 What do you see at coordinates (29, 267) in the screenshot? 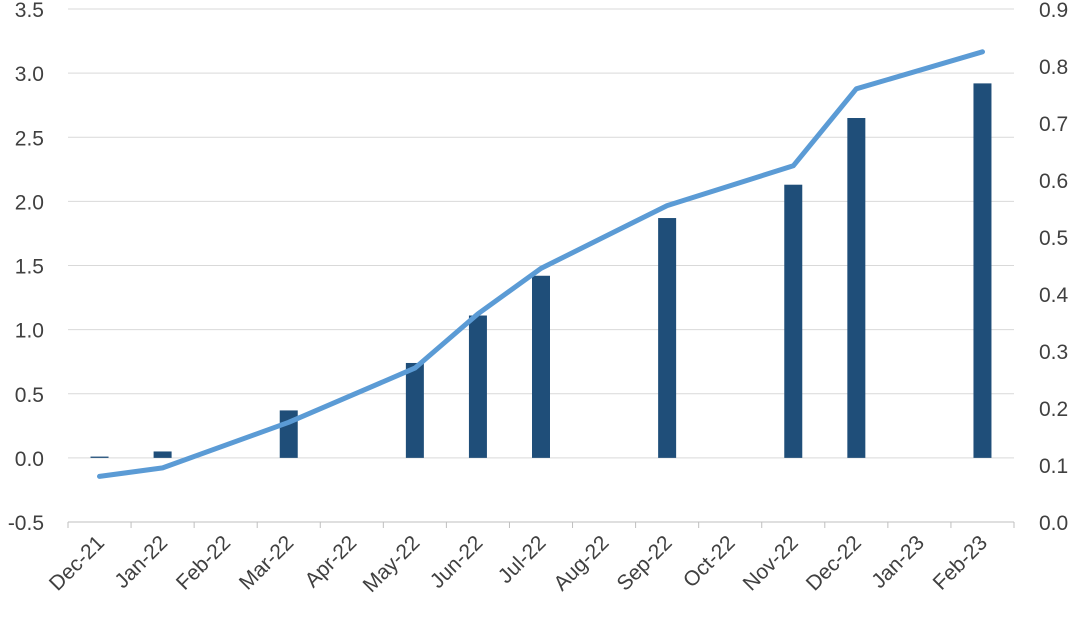
I see `y-left-tick-label: 1.5` at bounding box center [29, 267].